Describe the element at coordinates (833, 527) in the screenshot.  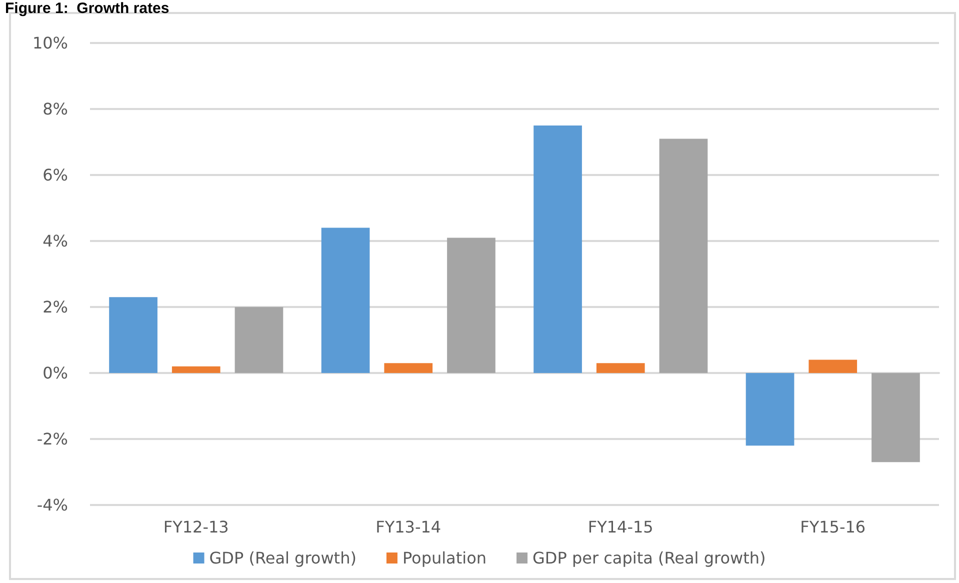
I see `x-tick-label: FY15-16` at that location.